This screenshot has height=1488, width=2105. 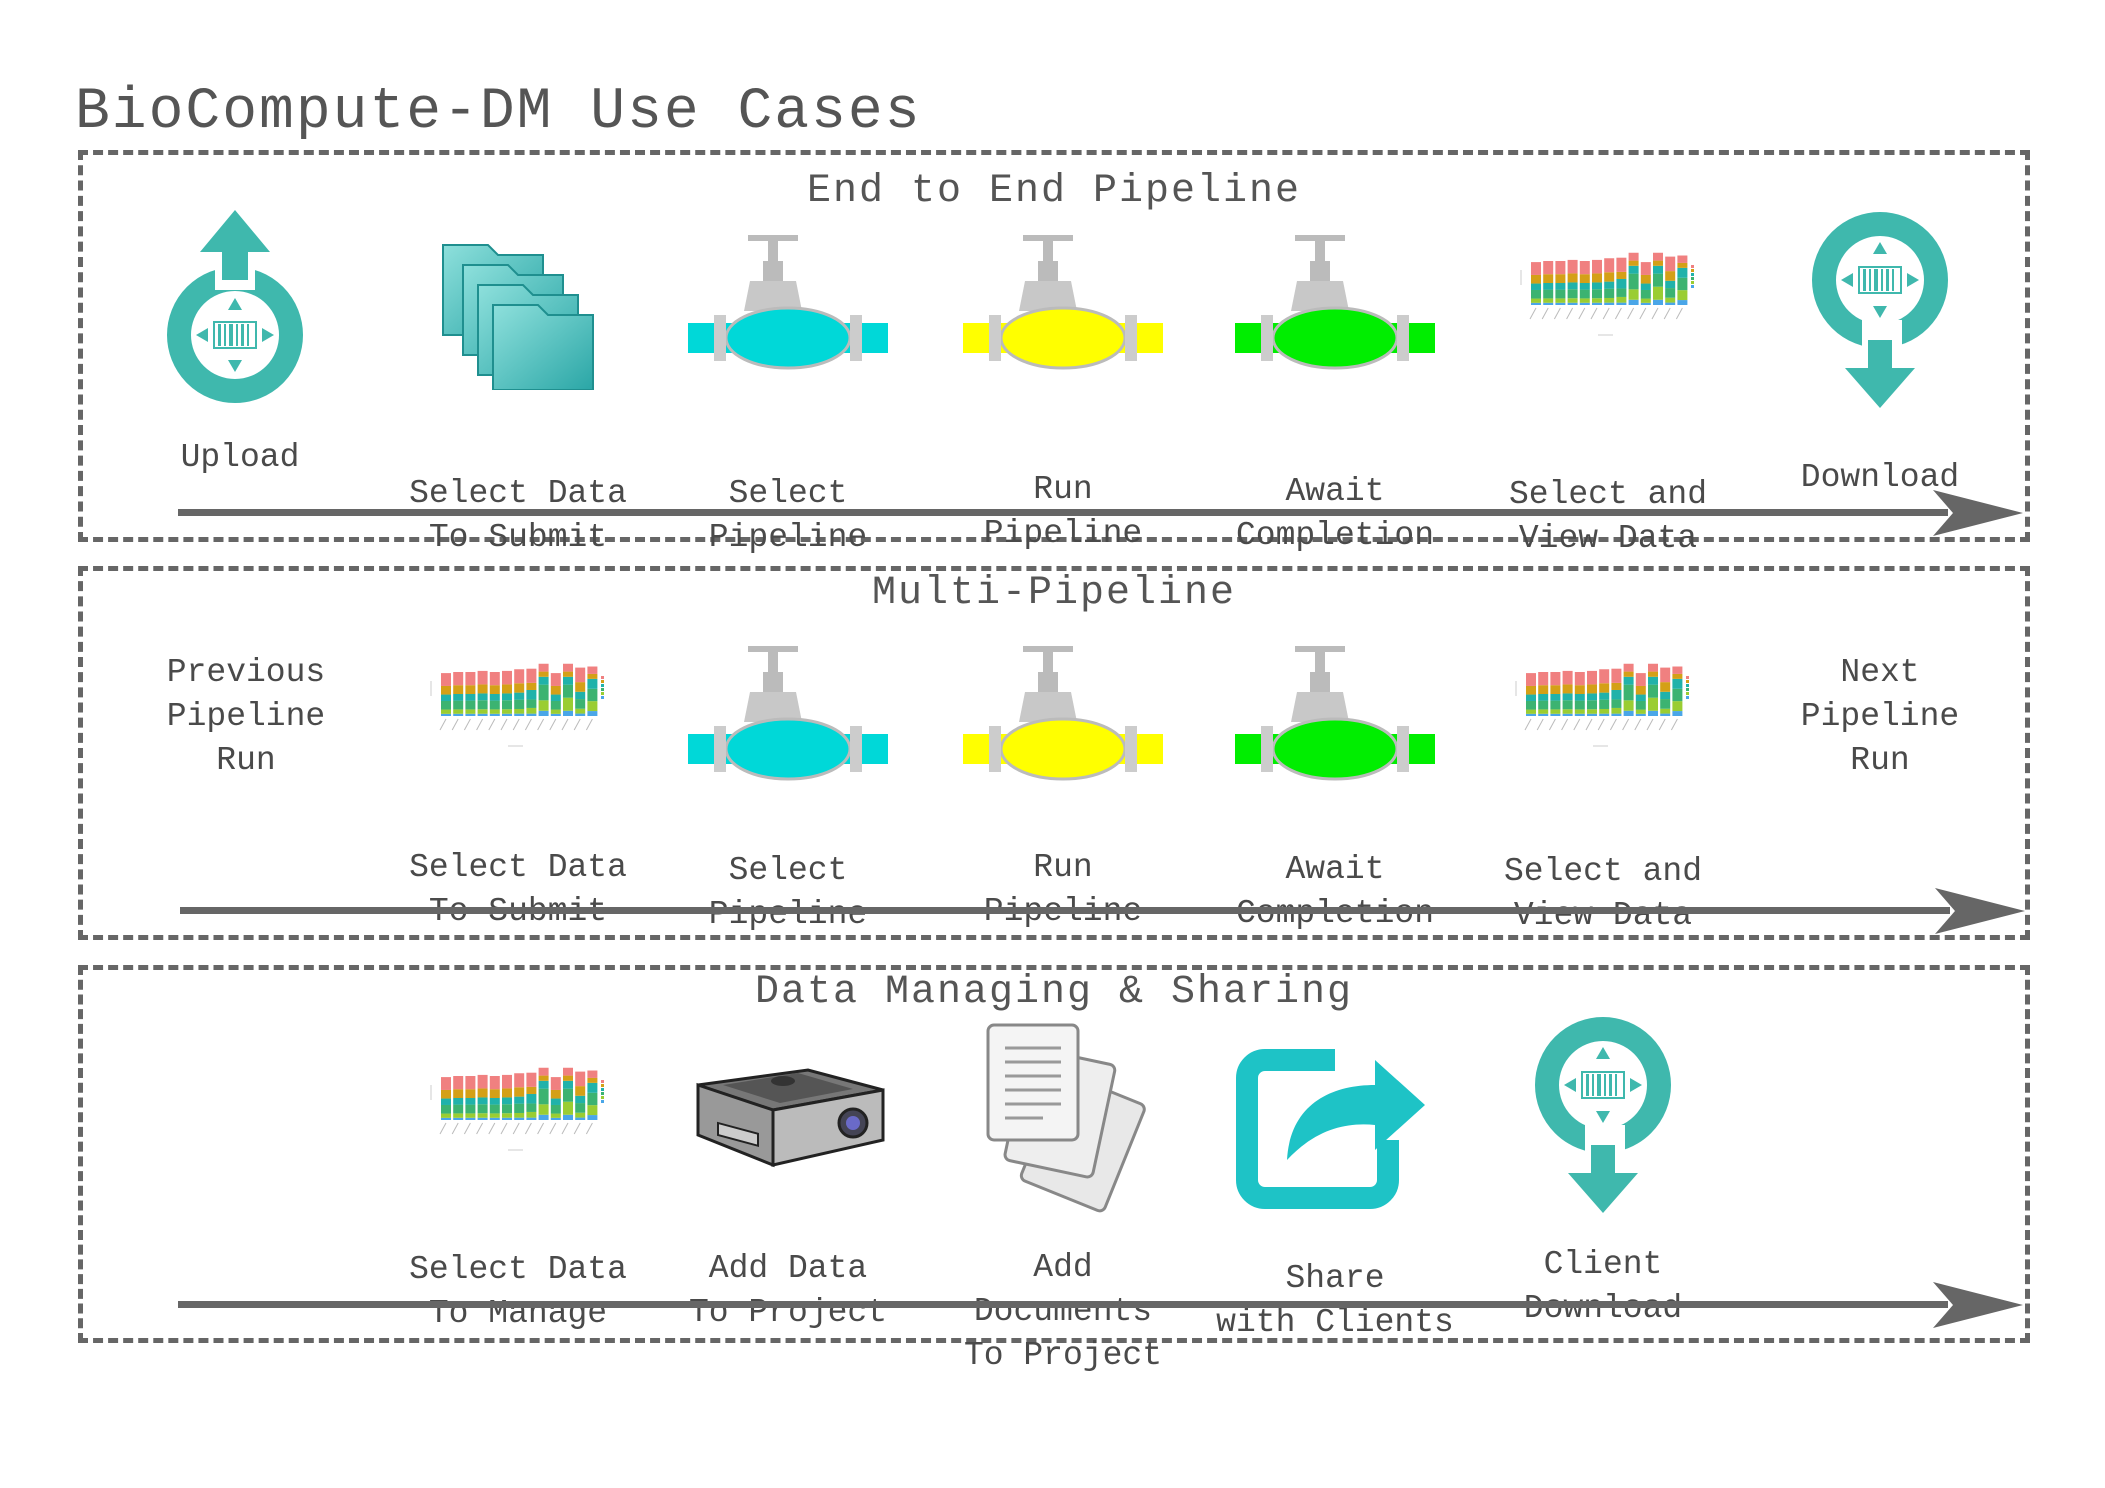 What do you see at coordinates (1063, 1197) in the screenshot?
I see `step-add-documents-to-project: Add Documents To Project` at bounding box center [1063, 1197].